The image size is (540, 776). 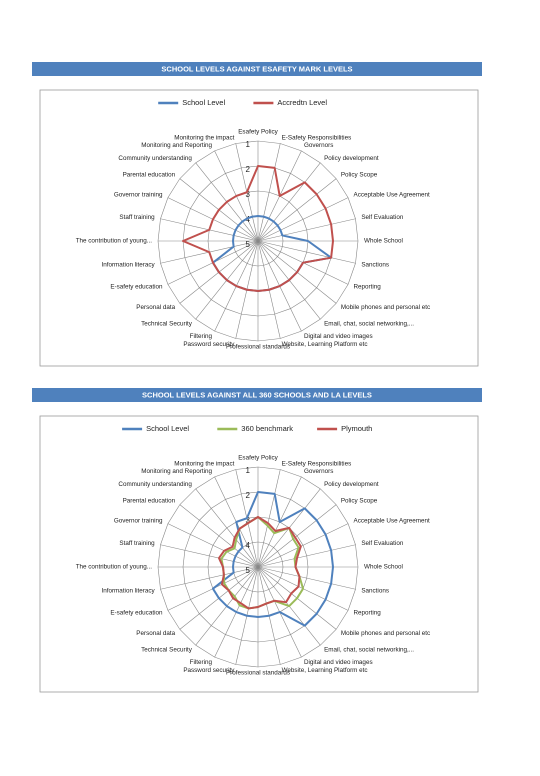 I want to click on legend-label: Accredtn Level, so click(x=302, y=102).